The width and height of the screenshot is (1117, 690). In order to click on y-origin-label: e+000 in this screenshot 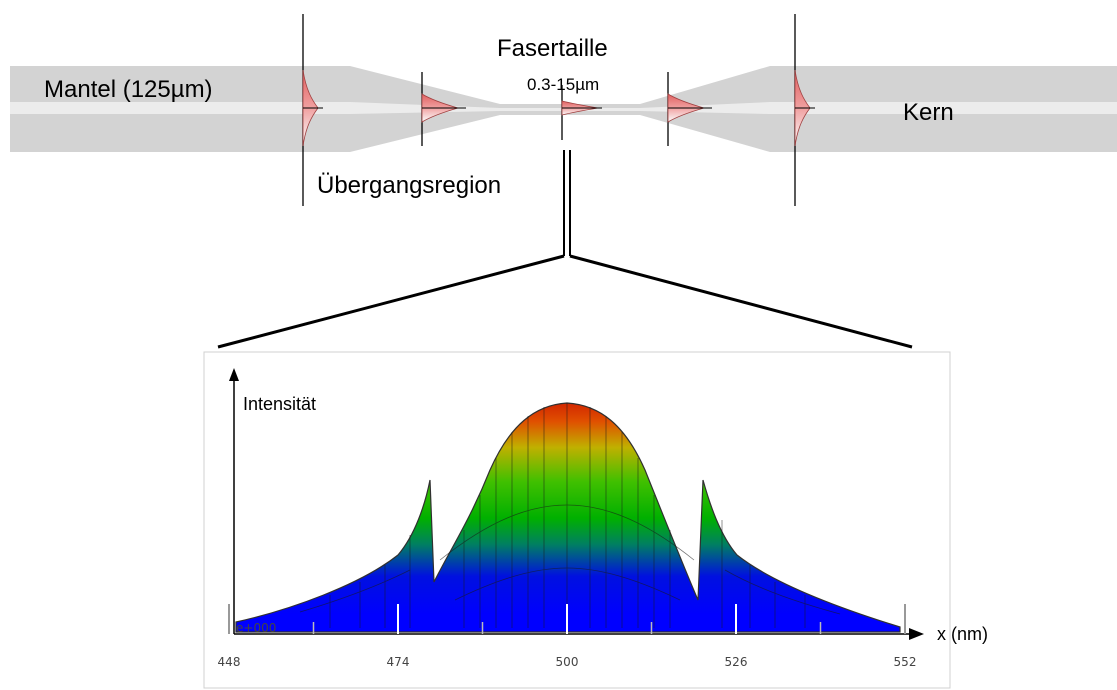, I will do `click(256, 628)`.